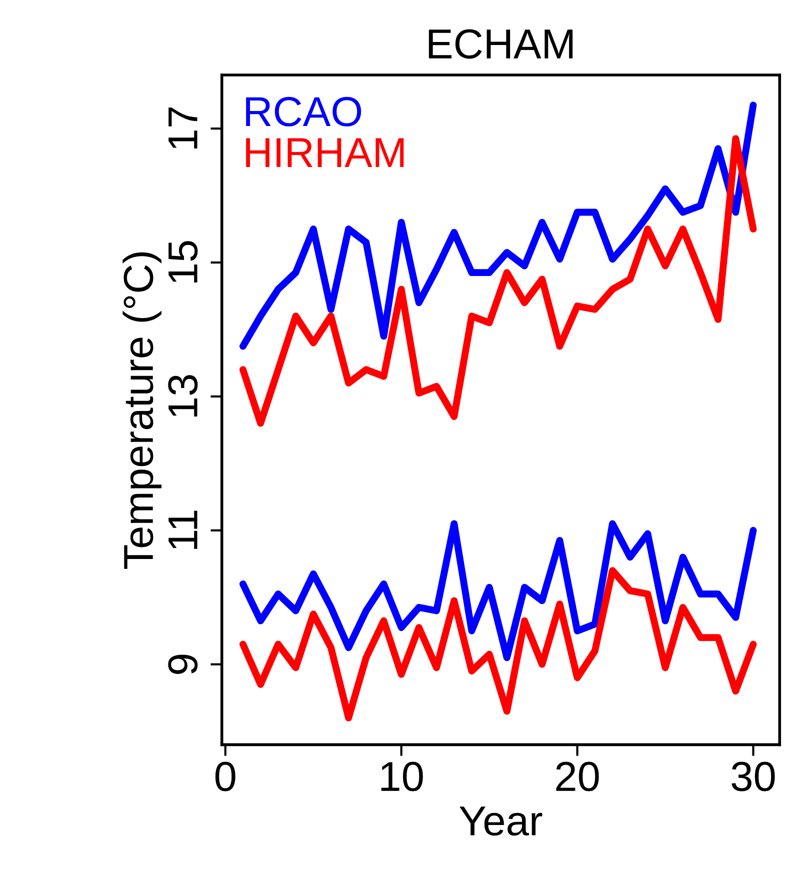 The image size is (798, 872). Describe the element at coordinates (225, 777) in the screenshot. I see `x-tick-label: 0` at that location.